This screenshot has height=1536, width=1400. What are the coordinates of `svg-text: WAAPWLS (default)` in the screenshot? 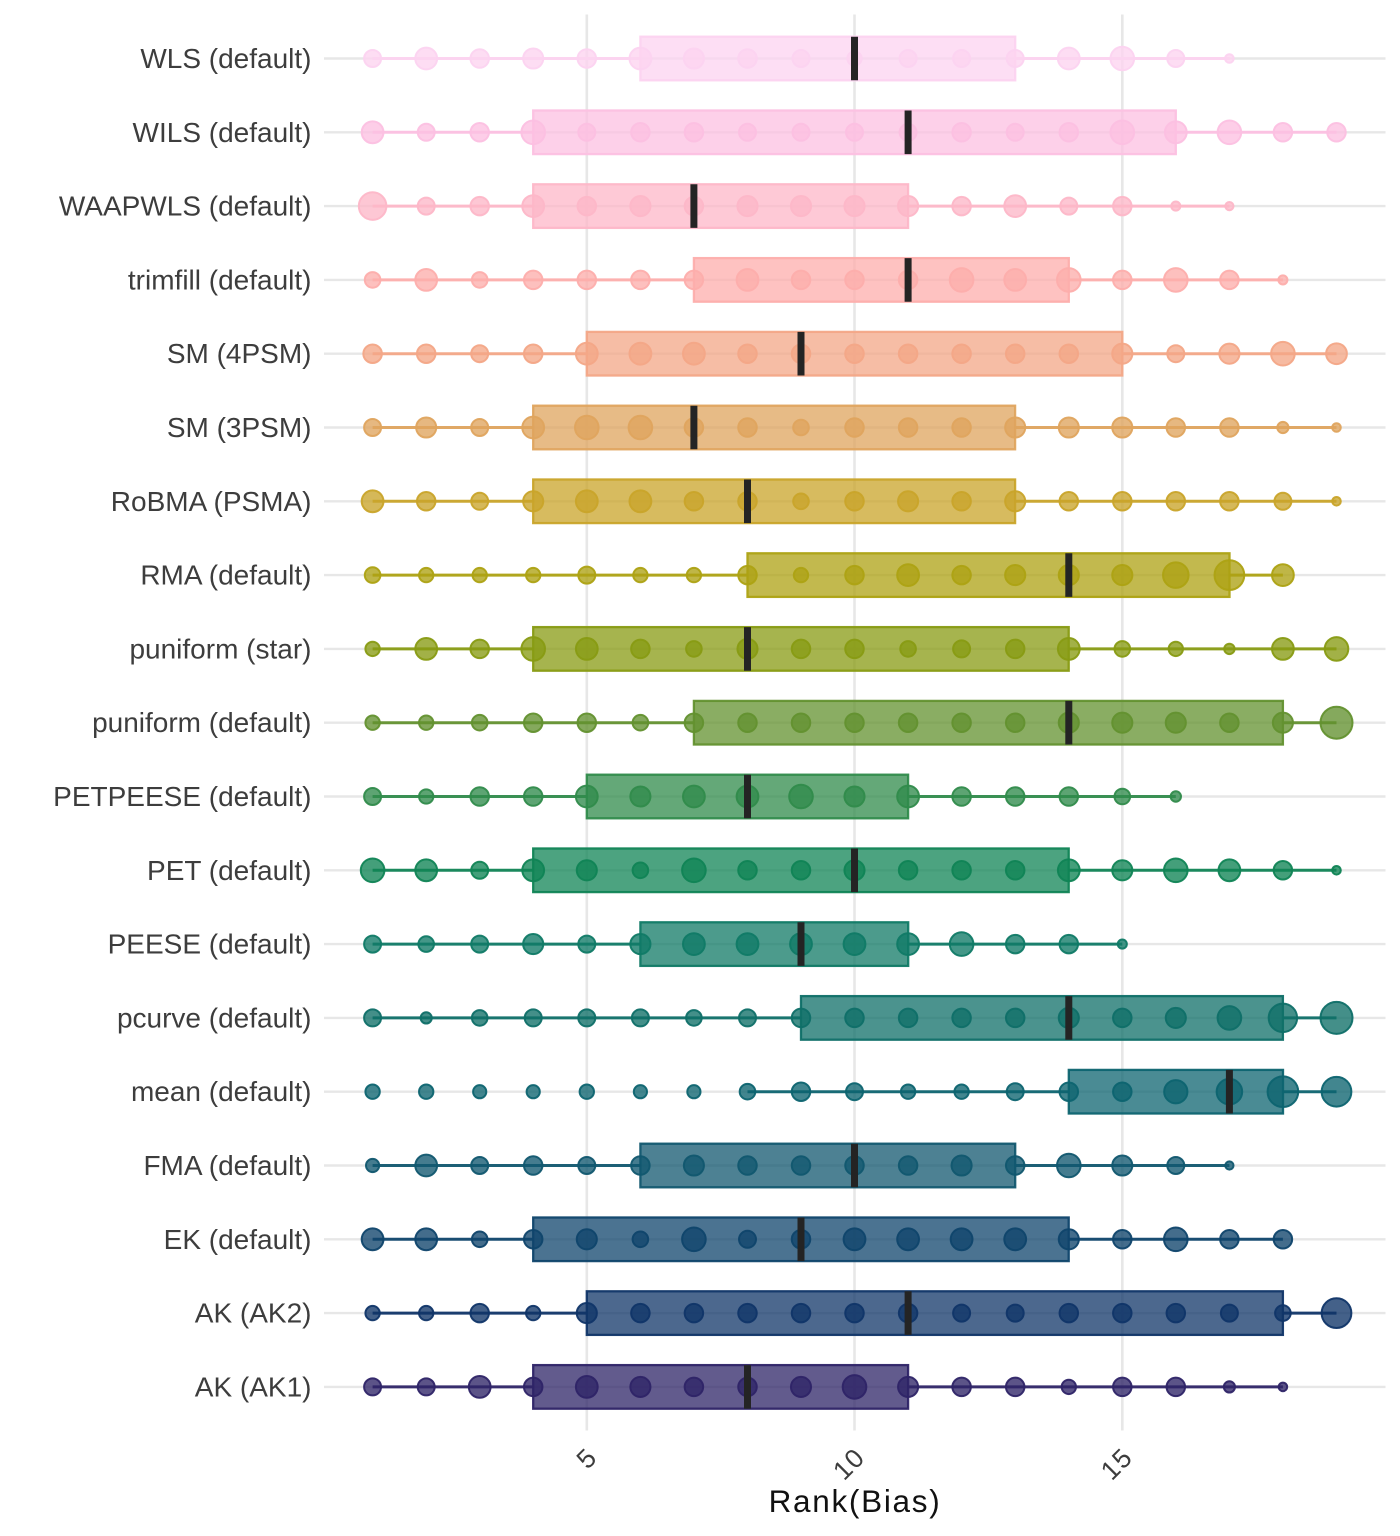 It's located at (185, 206).